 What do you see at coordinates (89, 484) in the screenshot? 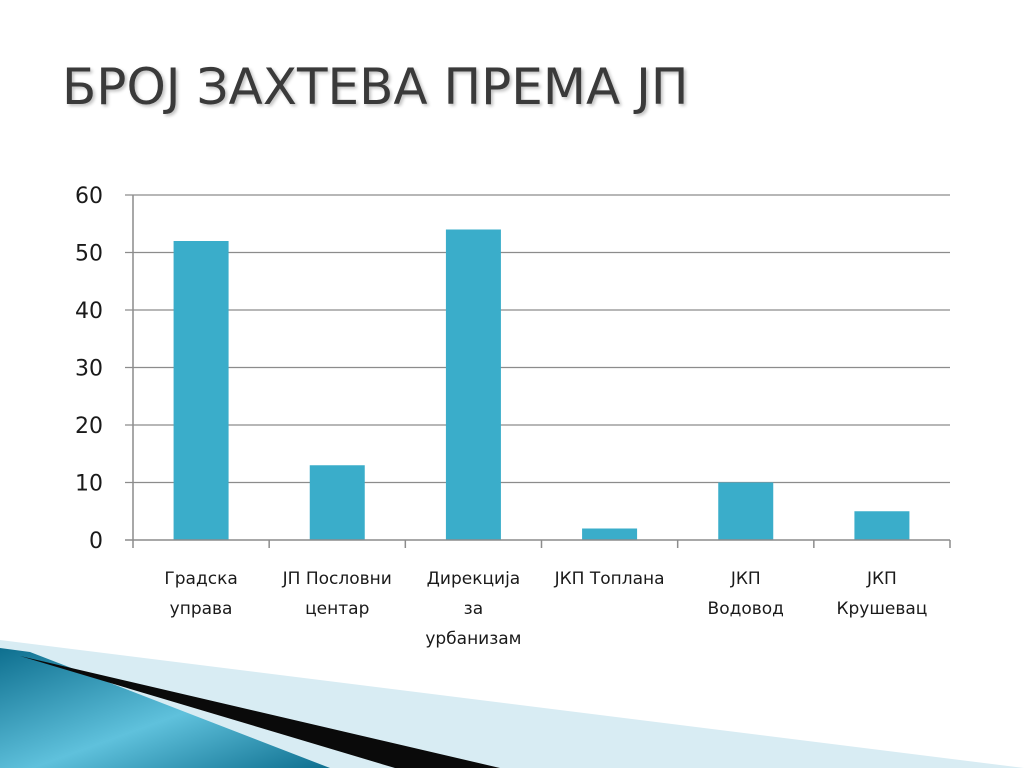
I see `y-tick-label: 10` at bounding box center [89, 484].